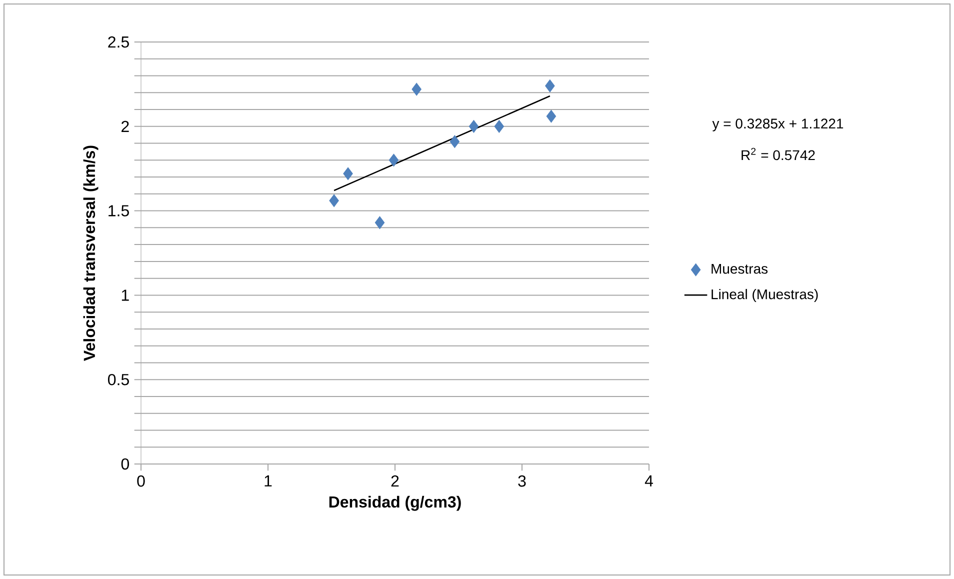 This screenshot has height=579, width=954. Describe the element at coordinates (90, 253) in the screenshot. I see `y-axis-title: Velocidad transversal (km/s)` at that location.